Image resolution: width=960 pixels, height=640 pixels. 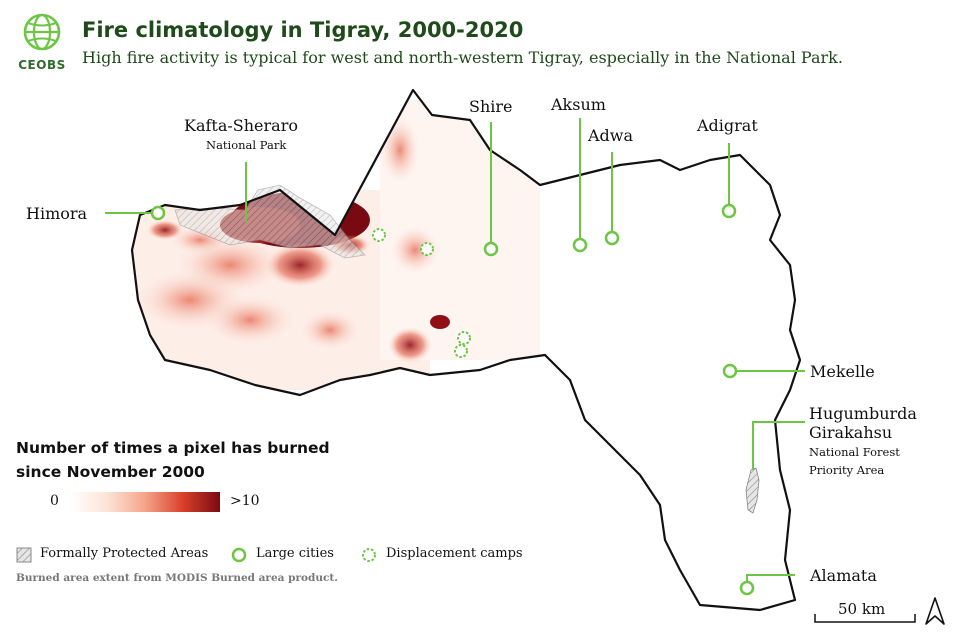 What do you see at coordinates (421, 293) in the screenshot?
I see `displacement-camps` at bounding box center [421, 293].